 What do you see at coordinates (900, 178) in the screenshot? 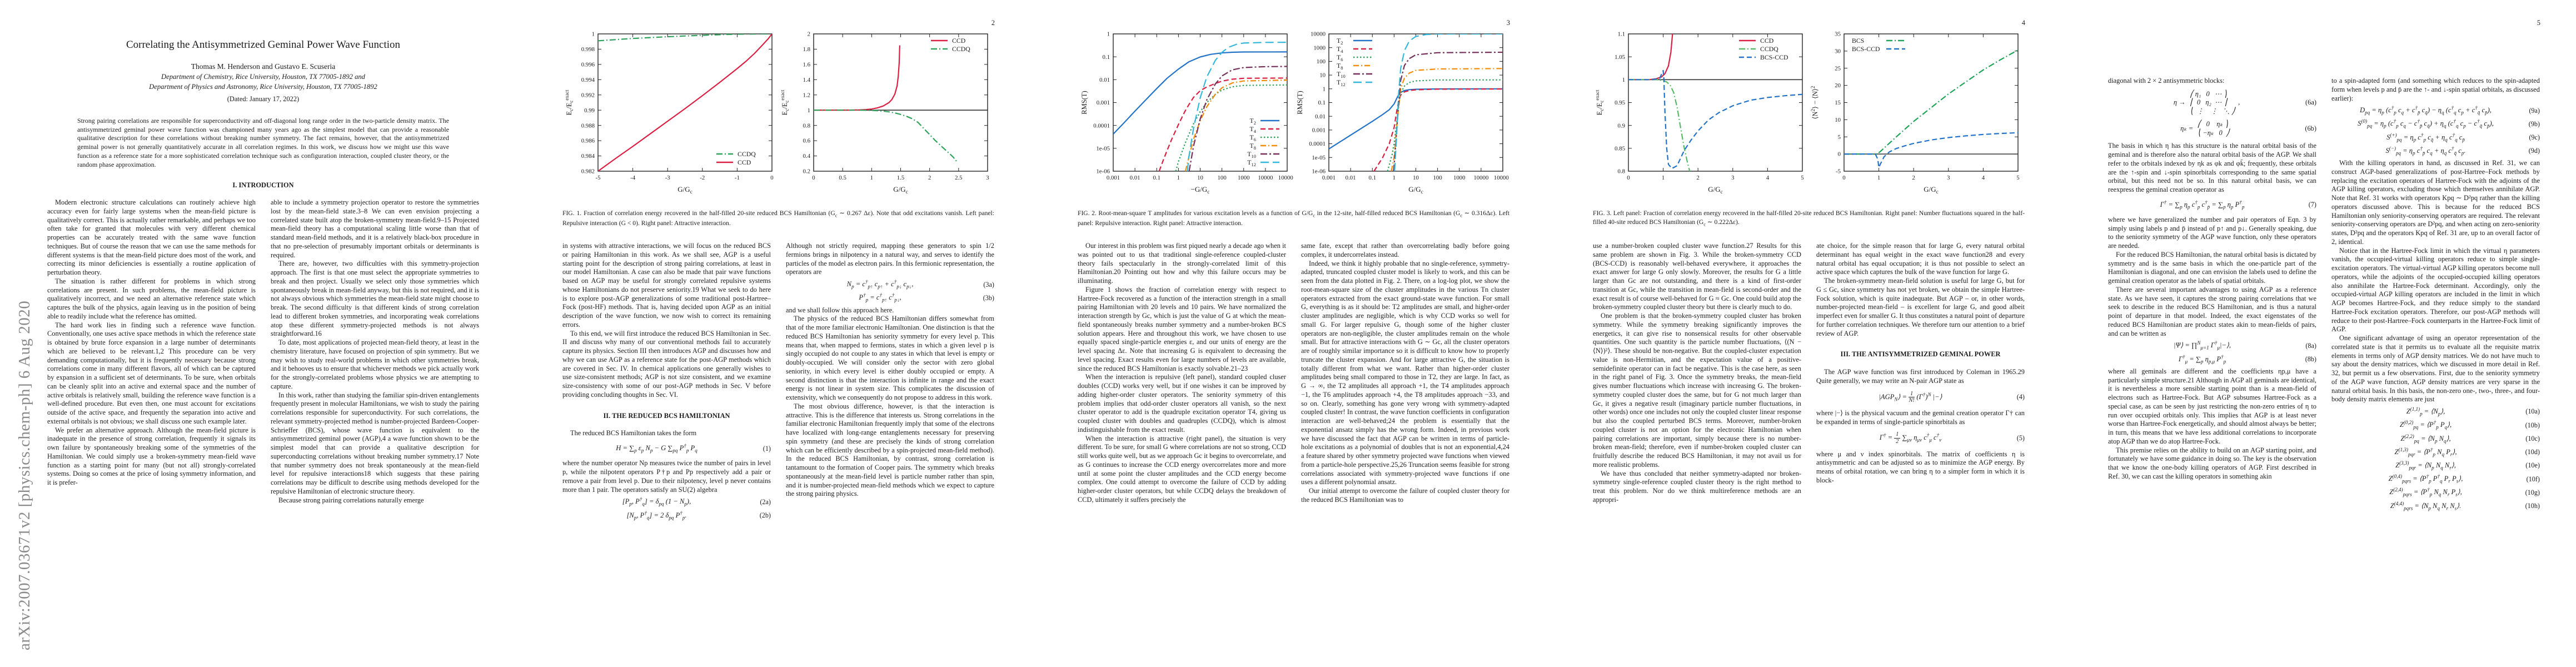
I see `svg-text: 1.5` at bounding box center [900, 178].